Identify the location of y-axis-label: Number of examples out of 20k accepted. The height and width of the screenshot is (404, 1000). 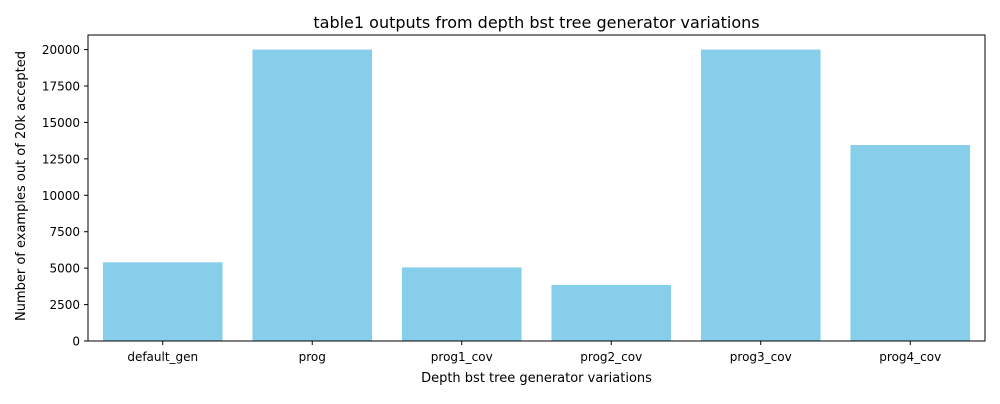
(21, 186).